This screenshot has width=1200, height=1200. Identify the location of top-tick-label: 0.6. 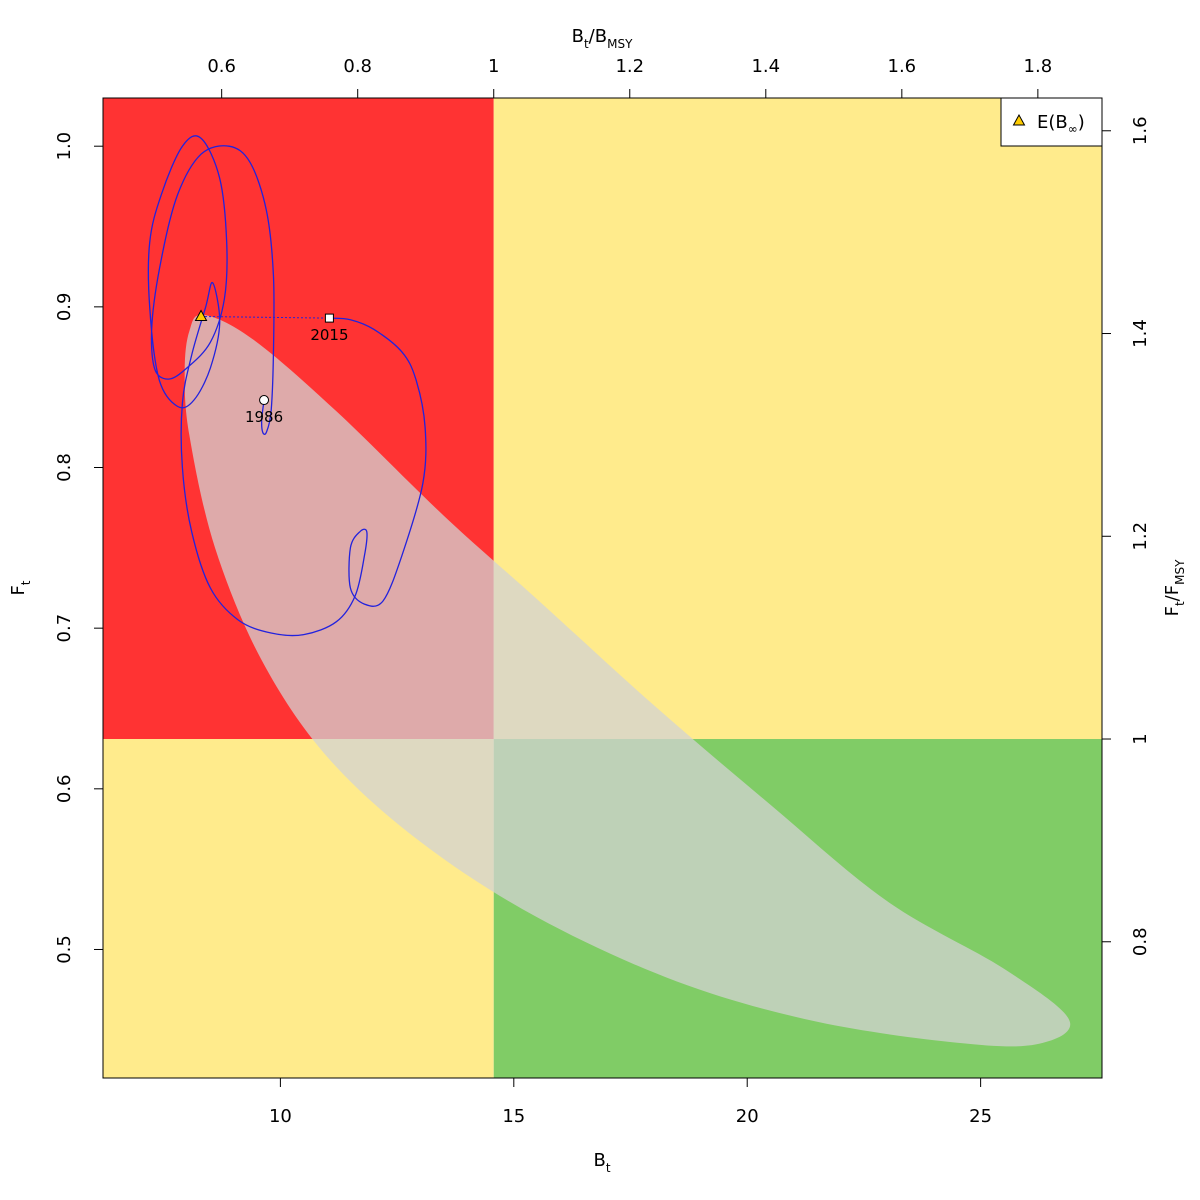
(221, 66).